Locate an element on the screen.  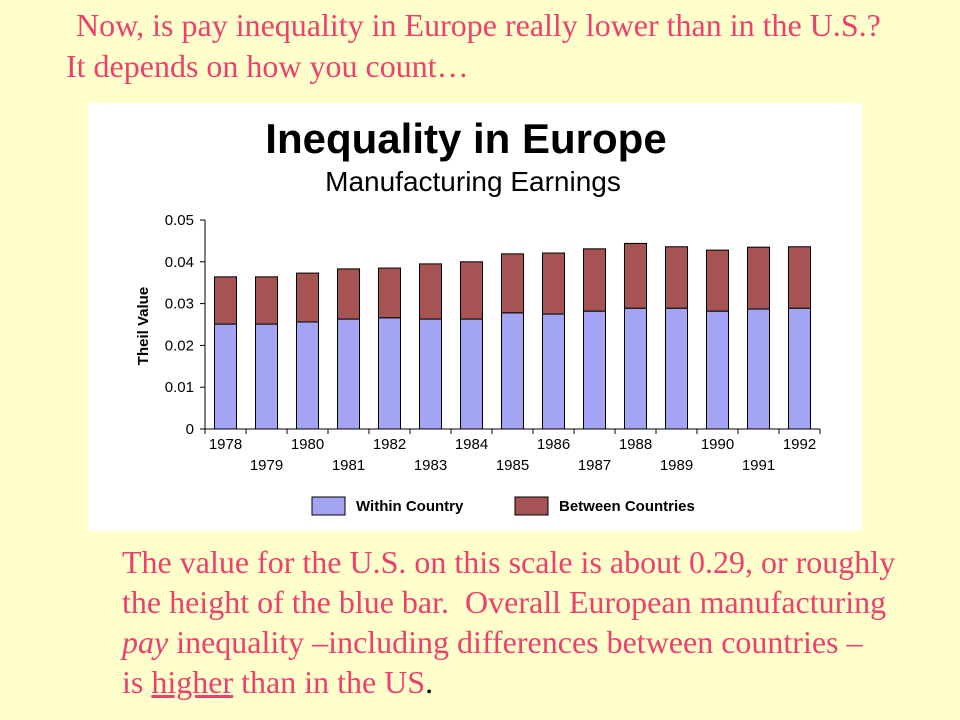
chart-title: Inequality in Europe is located at coordinates (465, 138).